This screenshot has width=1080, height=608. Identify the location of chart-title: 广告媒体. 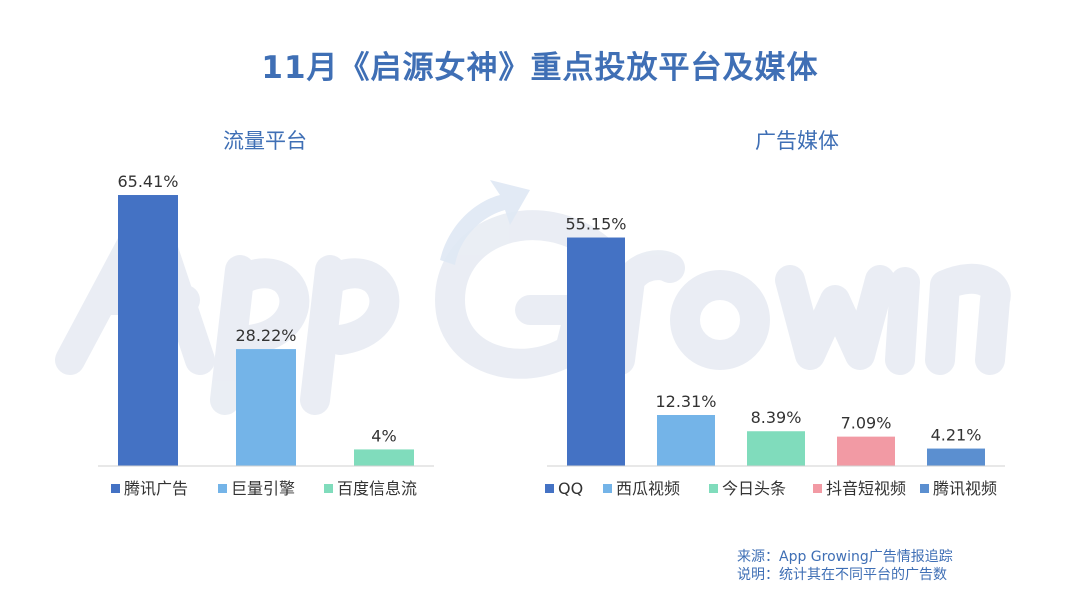
(797, 141).